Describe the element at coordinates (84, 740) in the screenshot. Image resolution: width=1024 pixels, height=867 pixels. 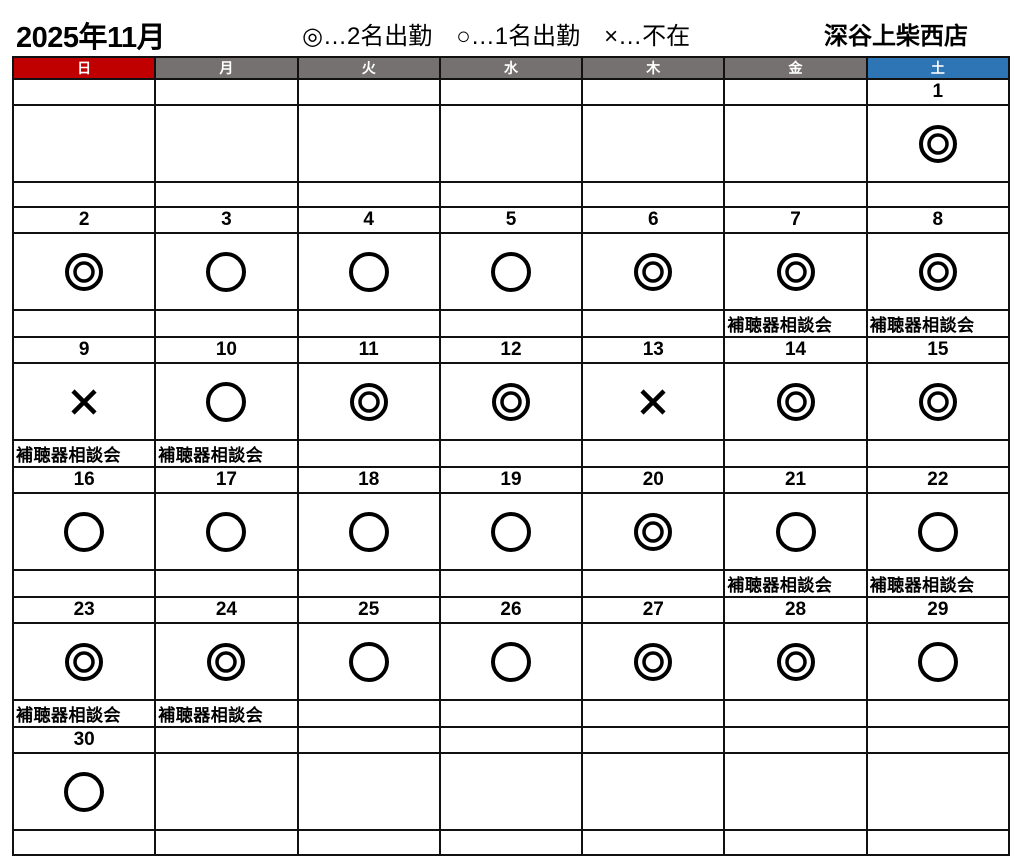
I see `day-number: 30` at that location.